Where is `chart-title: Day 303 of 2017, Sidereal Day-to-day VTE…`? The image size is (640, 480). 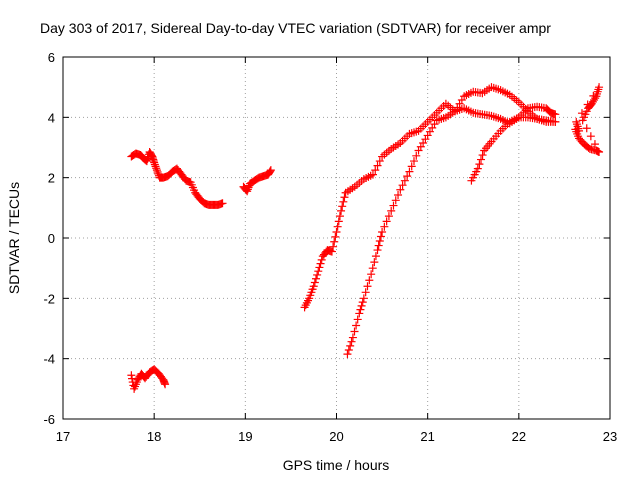
chart-title: Day 303 of 2017, Sidereal Day-to-day VTE… is located at coordinates (295, 28).